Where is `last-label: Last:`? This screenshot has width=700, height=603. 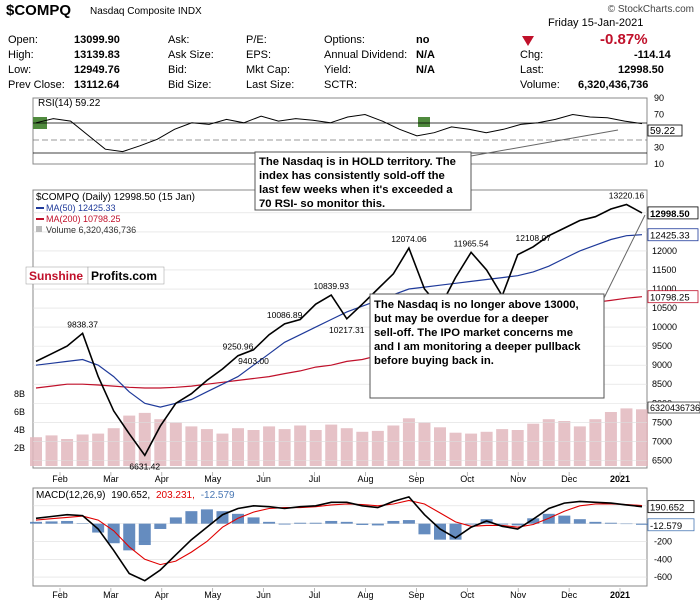
last-label: Last: is located at coordinates (532, 70).